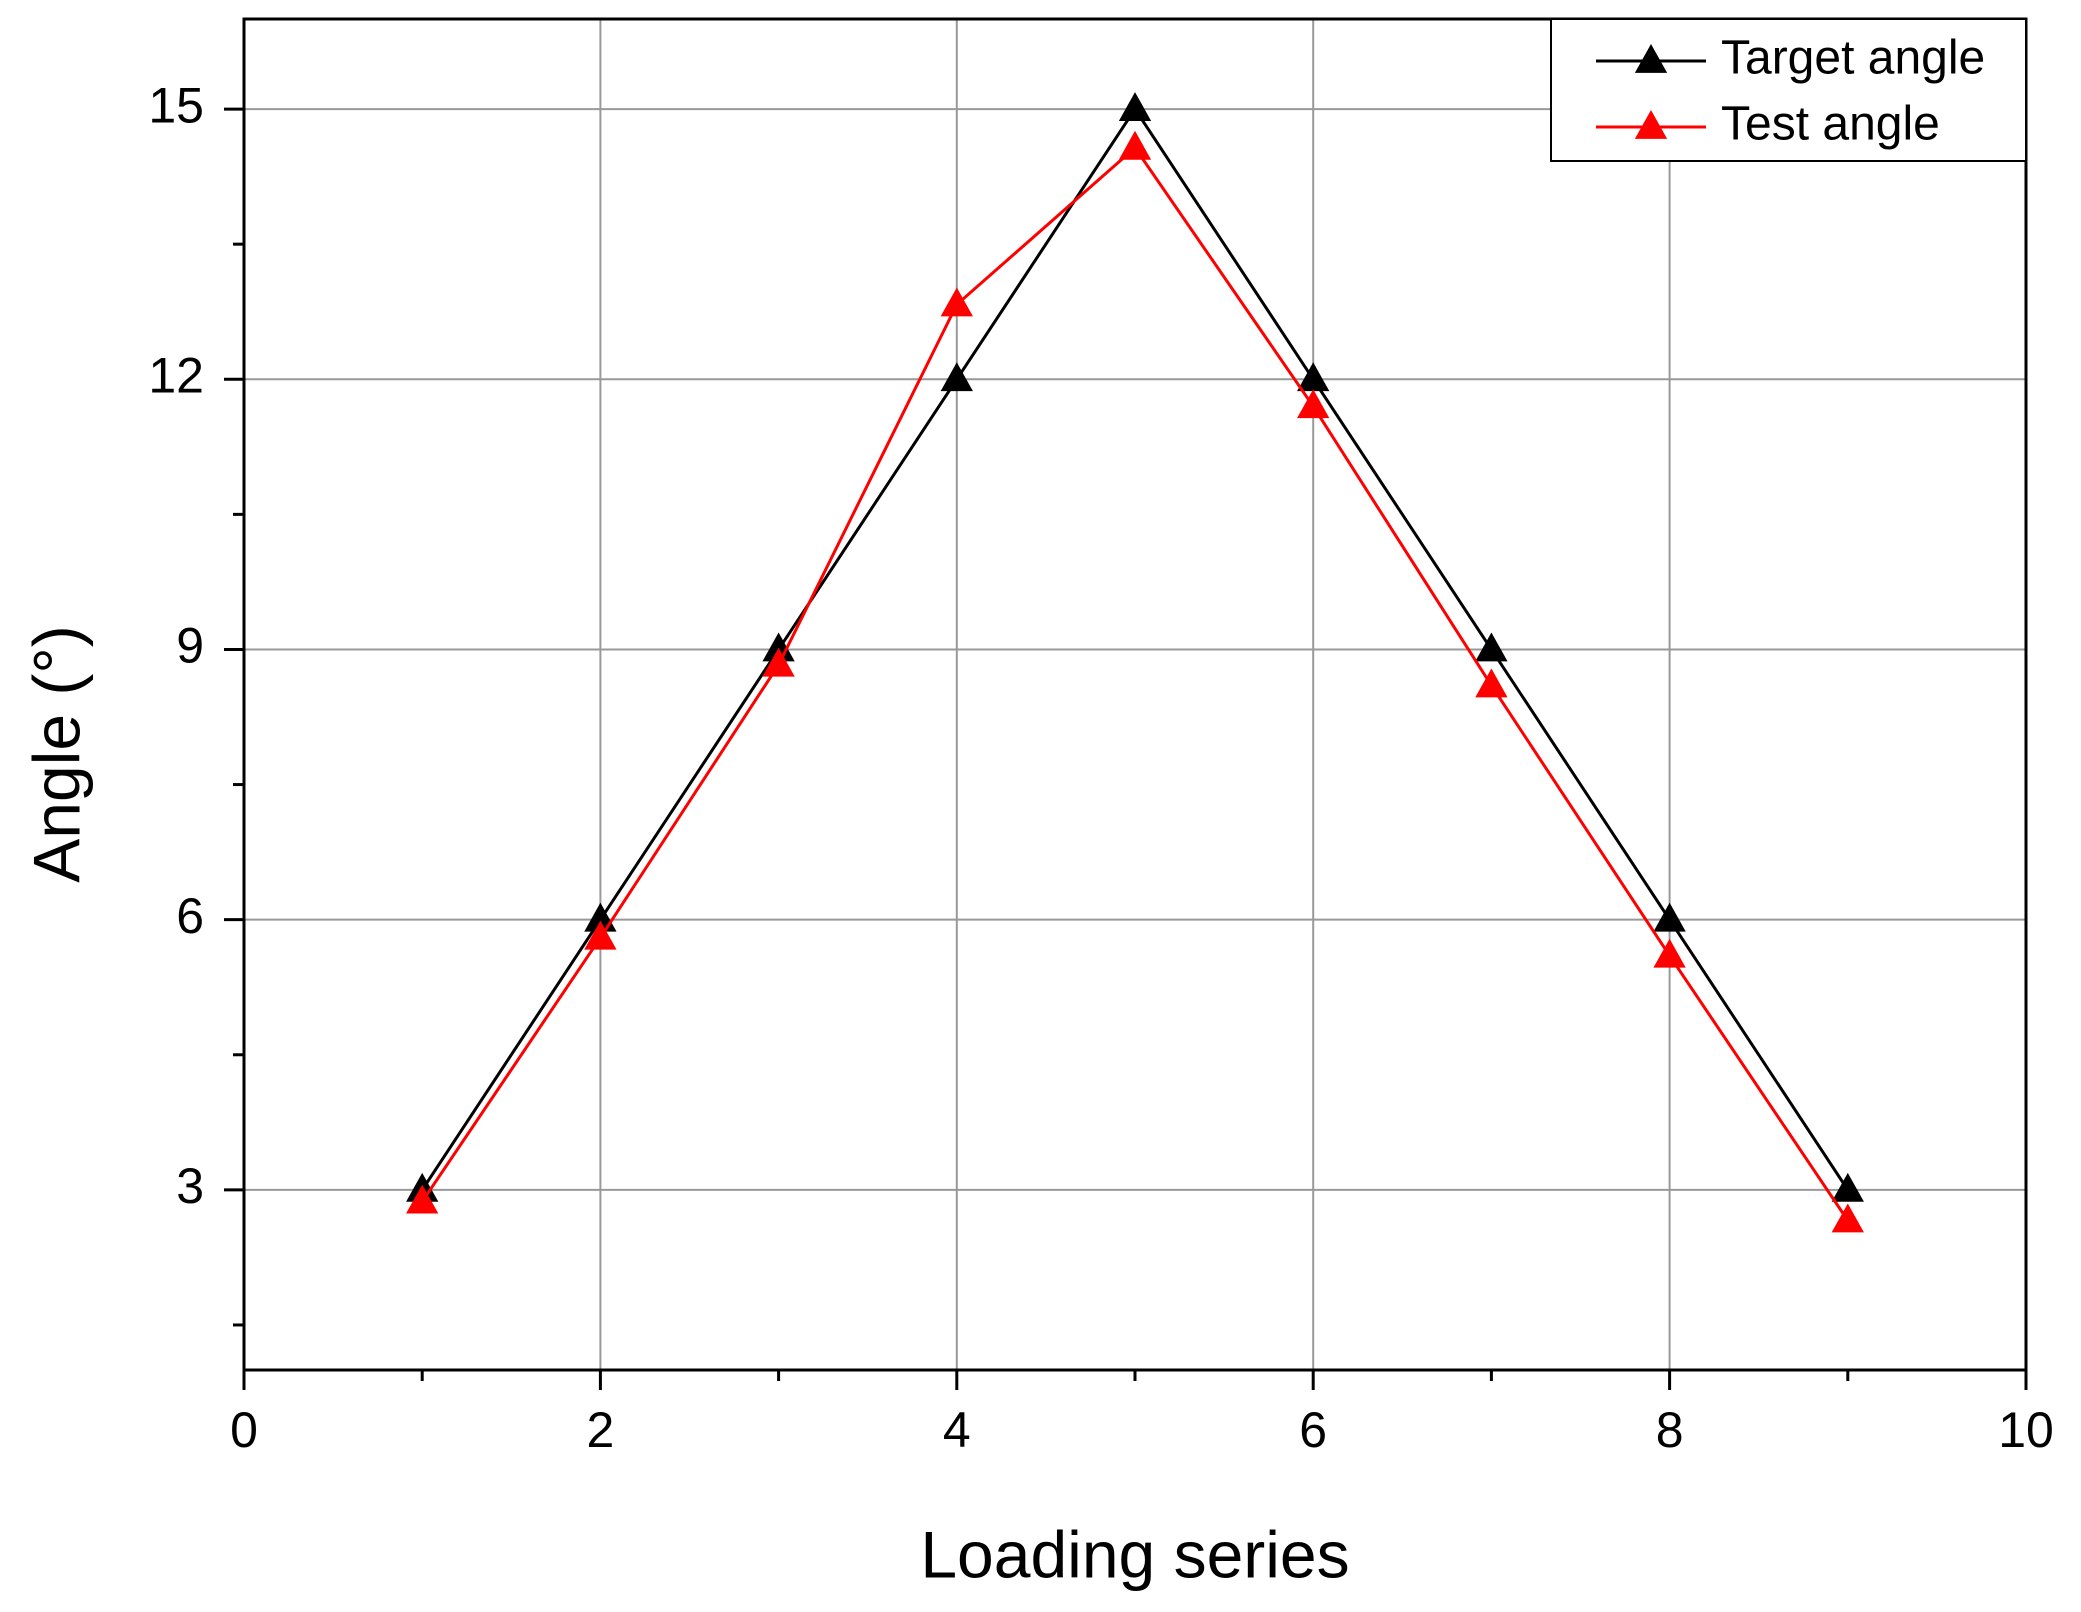 This screenshot has height=1612, width=2081. Describe the element at coordinates (1788, 90) in the screenshot. I see `legend-box` at that location.